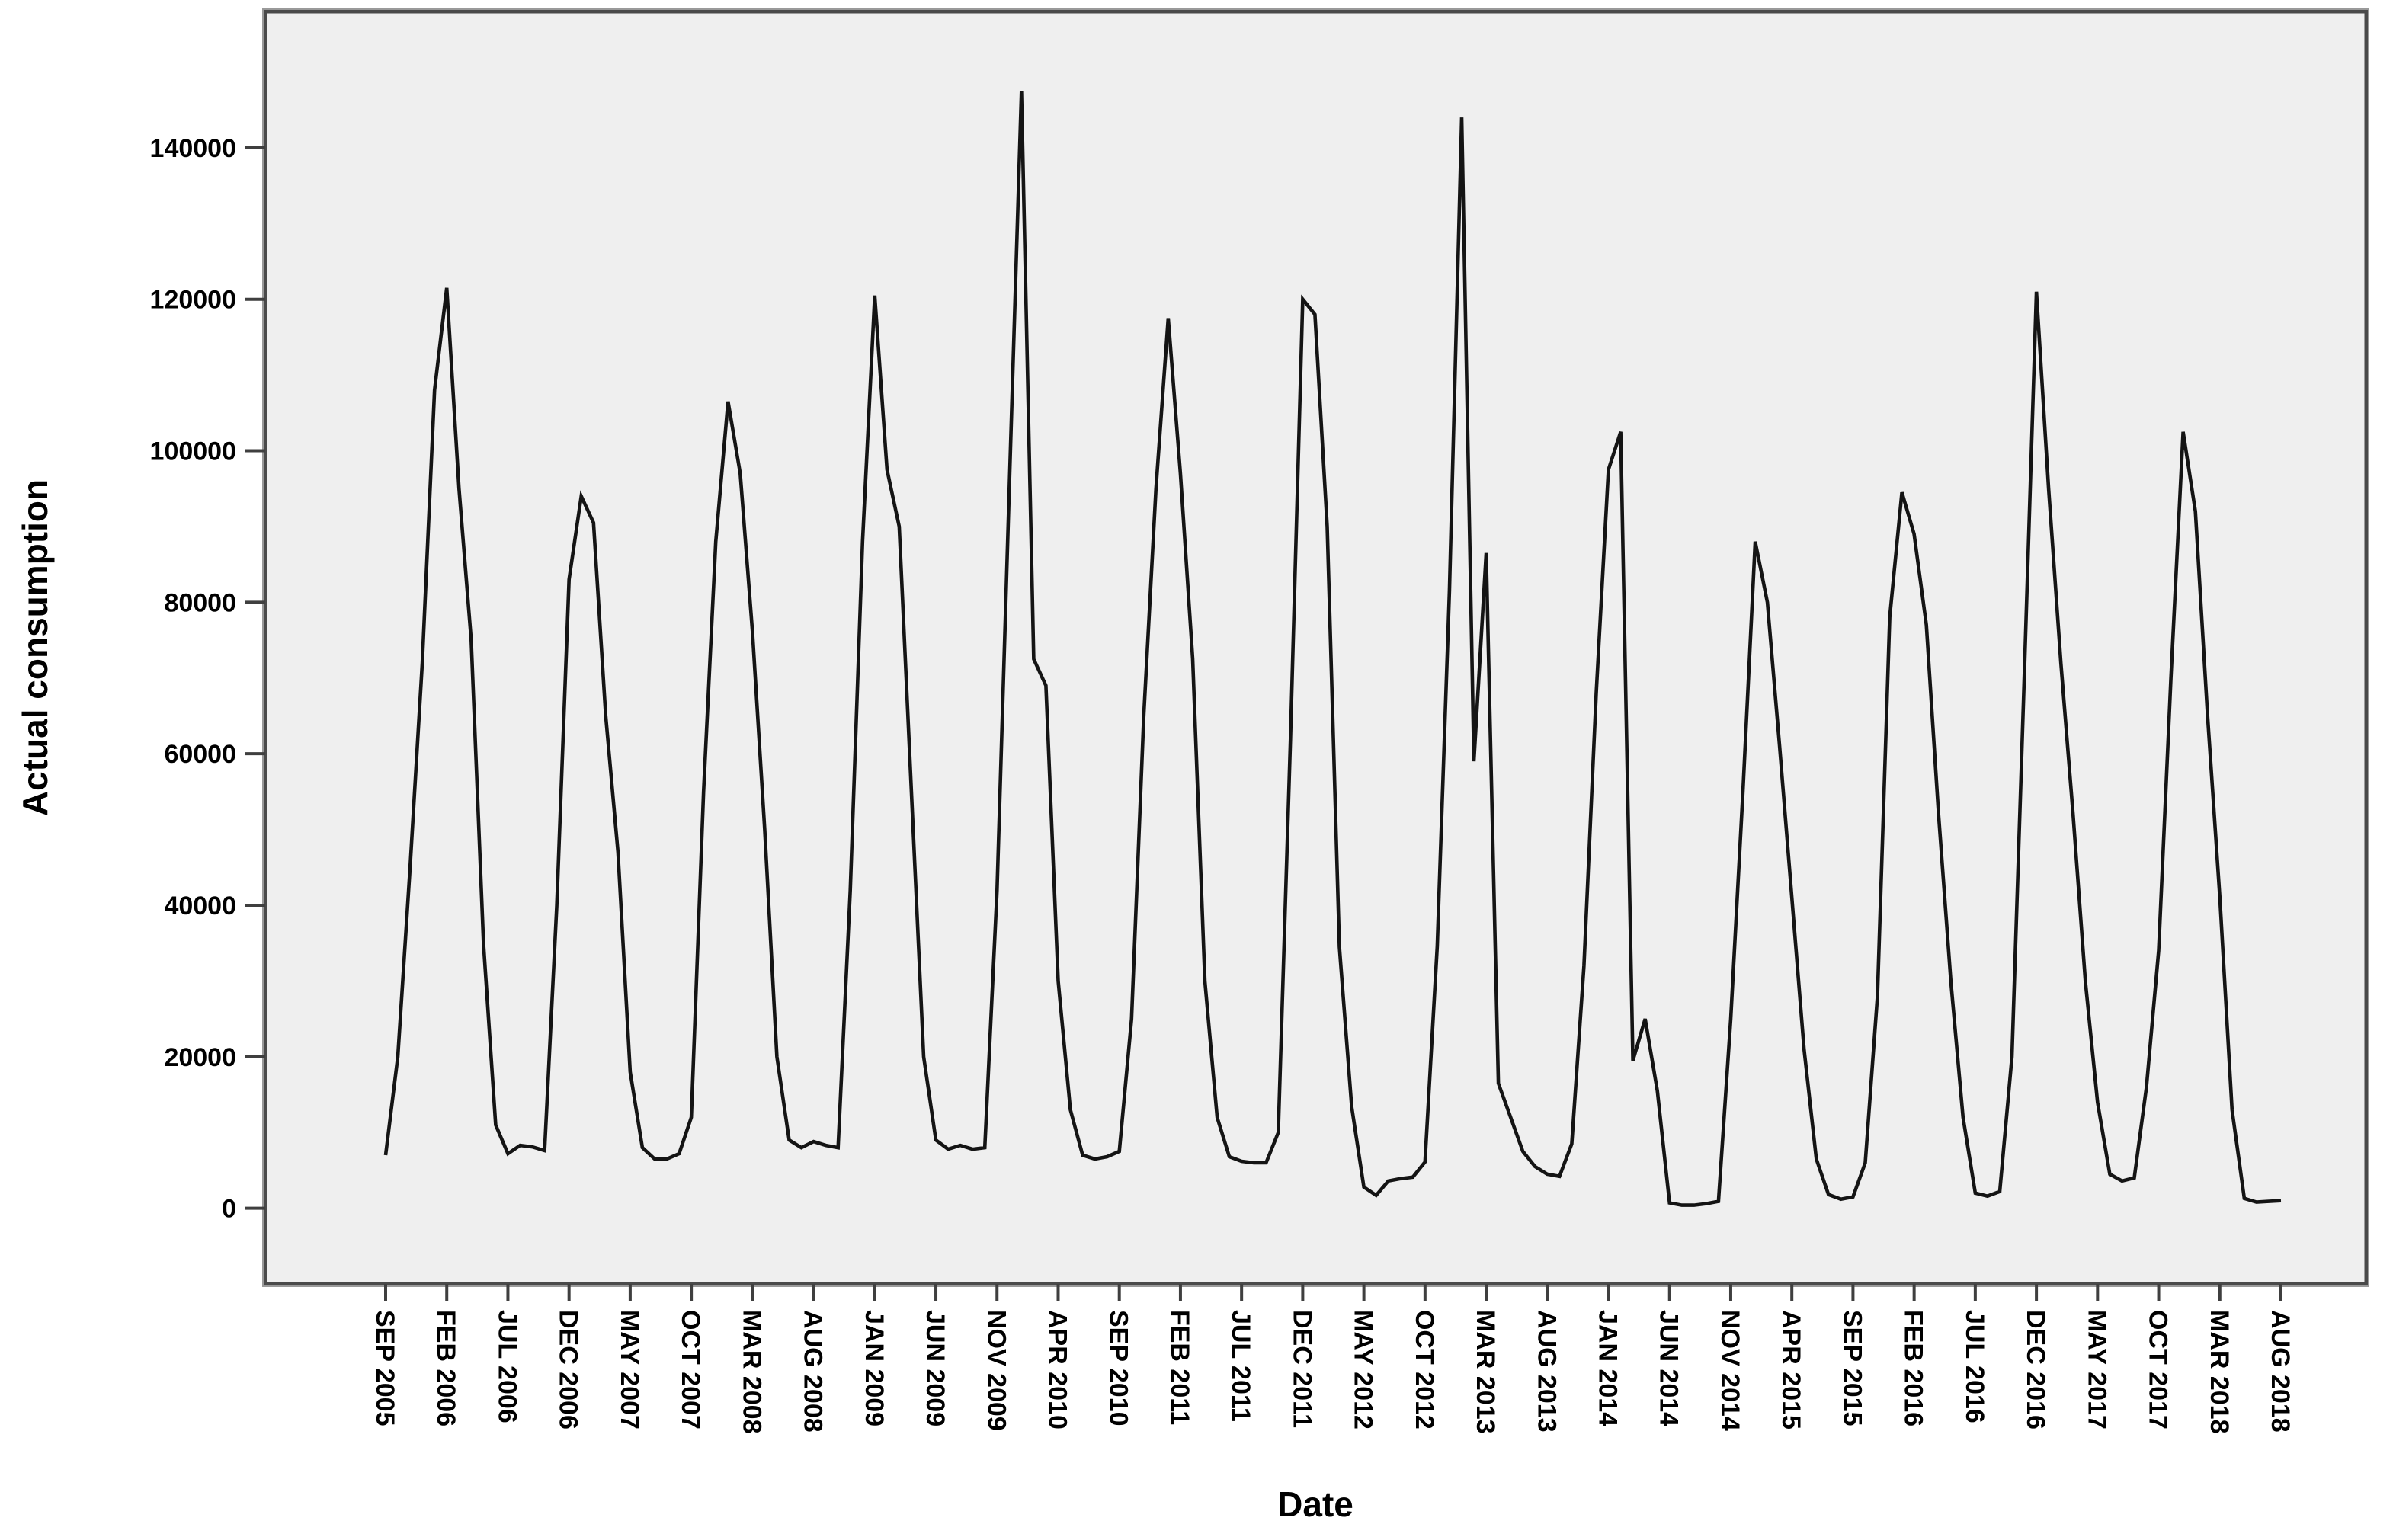 The height and width of the screenshot is (1540, 2393). I want to click on x-tick-label: OCT 2017, so click(2158, 1370).